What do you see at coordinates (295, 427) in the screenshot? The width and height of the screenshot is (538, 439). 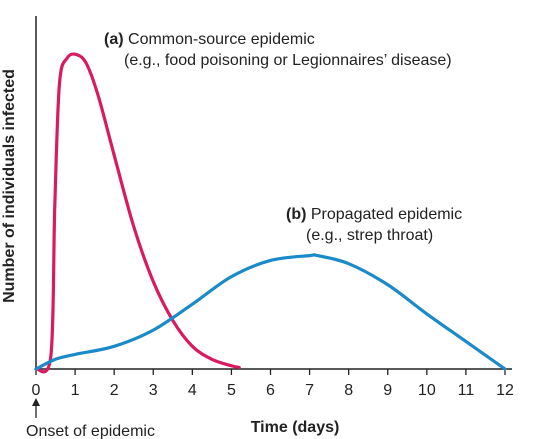 I see `x-axis-title: Time (days)` at bounding box center [295, 427].